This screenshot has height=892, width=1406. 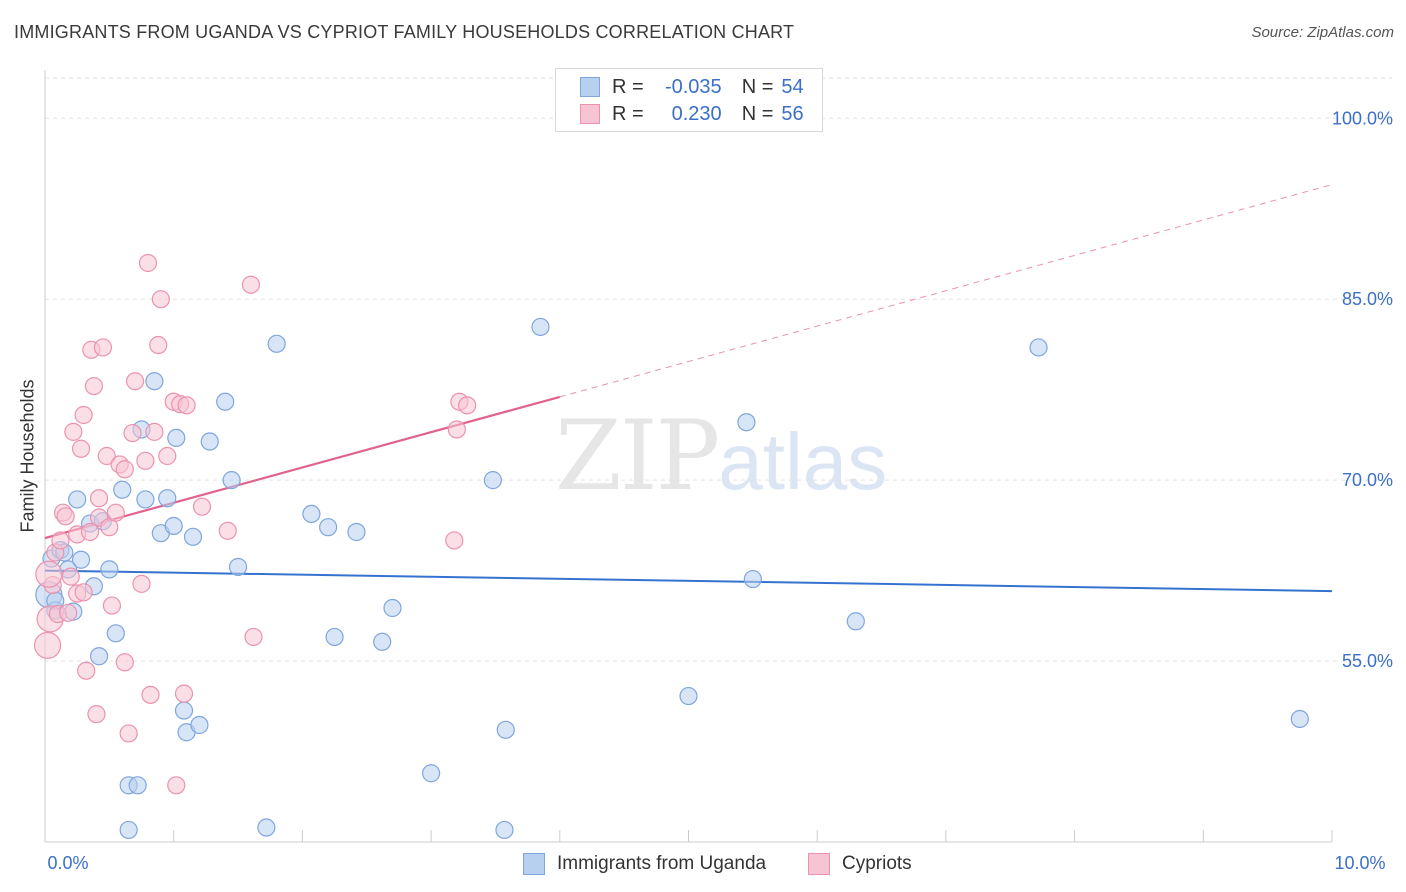 What do you see at coordinates (534, 864) in the screenshot?
I see `series-swatch-uganda` at bounding box center [534, 864].